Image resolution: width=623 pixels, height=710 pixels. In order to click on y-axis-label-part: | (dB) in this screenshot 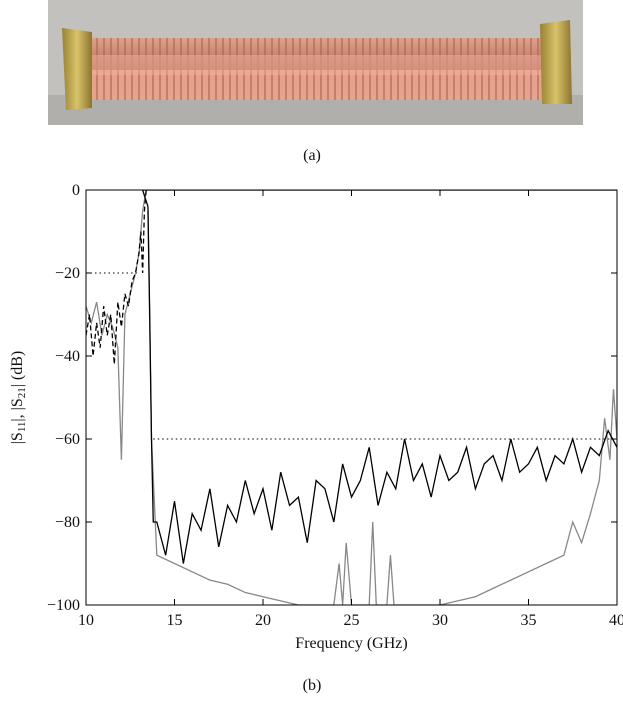, I will do `click(17, 369)`.